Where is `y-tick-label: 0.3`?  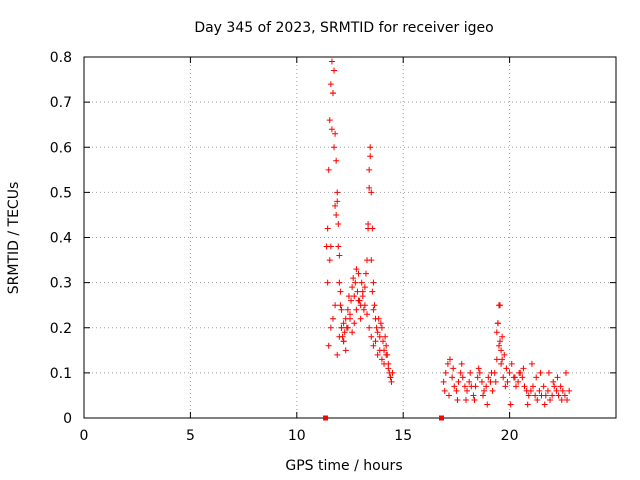 y-tick-label: 0.3 is located at coordinates (61, 284).